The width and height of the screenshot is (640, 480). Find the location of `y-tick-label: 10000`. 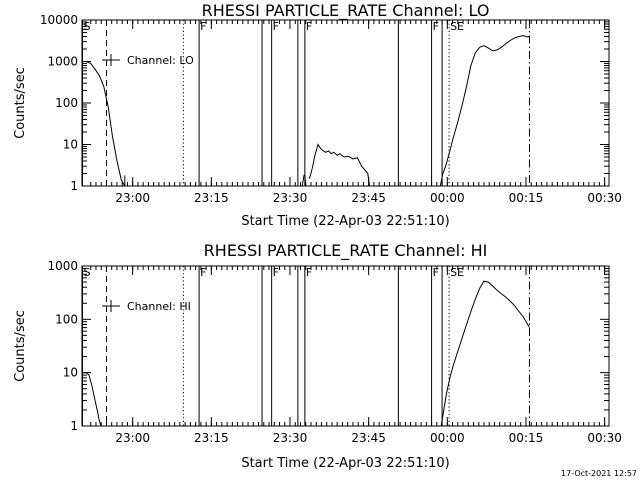

y-tick-label: 10000 is located at coordinates (59, 20).